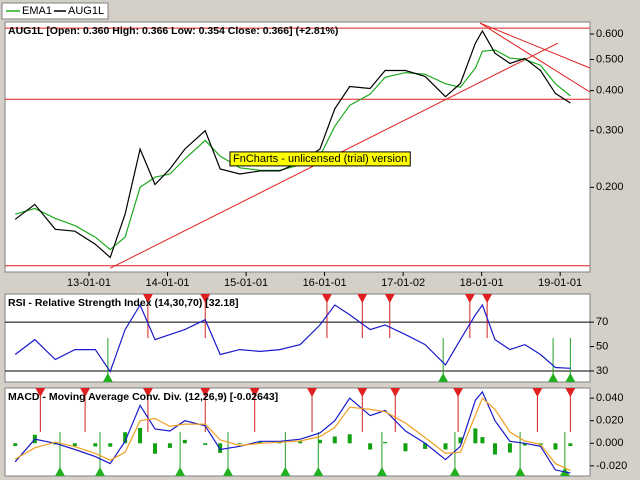 The width and height of the screenshot is (640, 480). What do you see at coordinates (560, 283) in the screenshot?
I see `x-tick-label: 19-01-01` at bounding box center [560, 283].